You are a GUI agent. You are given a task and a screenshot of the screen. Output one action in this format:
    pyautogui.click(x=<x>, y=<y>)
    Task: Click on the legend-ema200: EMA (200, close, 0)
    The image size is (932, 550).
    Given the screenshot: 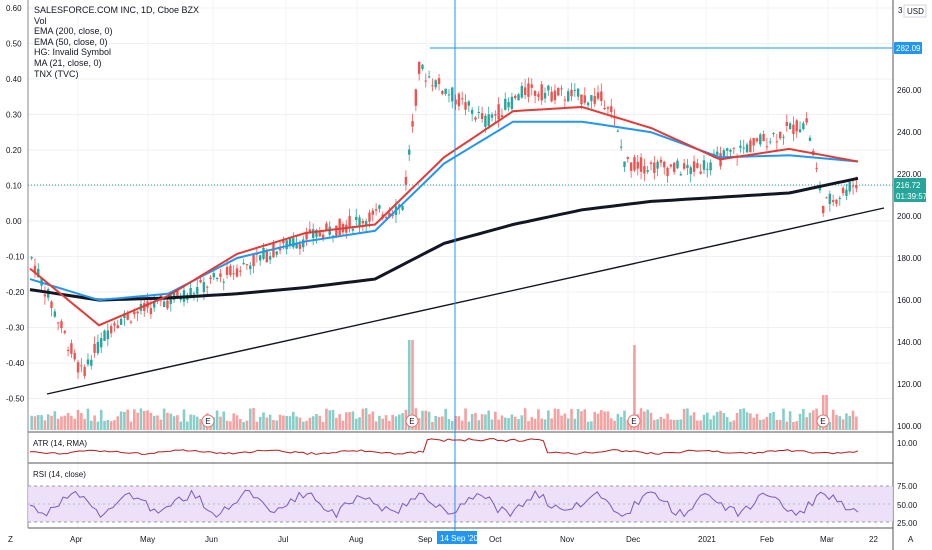 What is the action you would take?
    pyautogui.click(x=73, y=31)
    